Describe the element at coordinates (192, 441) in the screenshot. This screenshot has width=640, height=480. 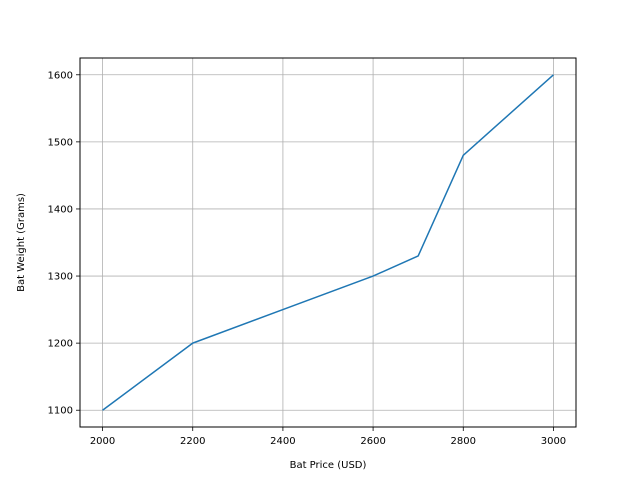
I see `x-tick-label: 2200` at that location.